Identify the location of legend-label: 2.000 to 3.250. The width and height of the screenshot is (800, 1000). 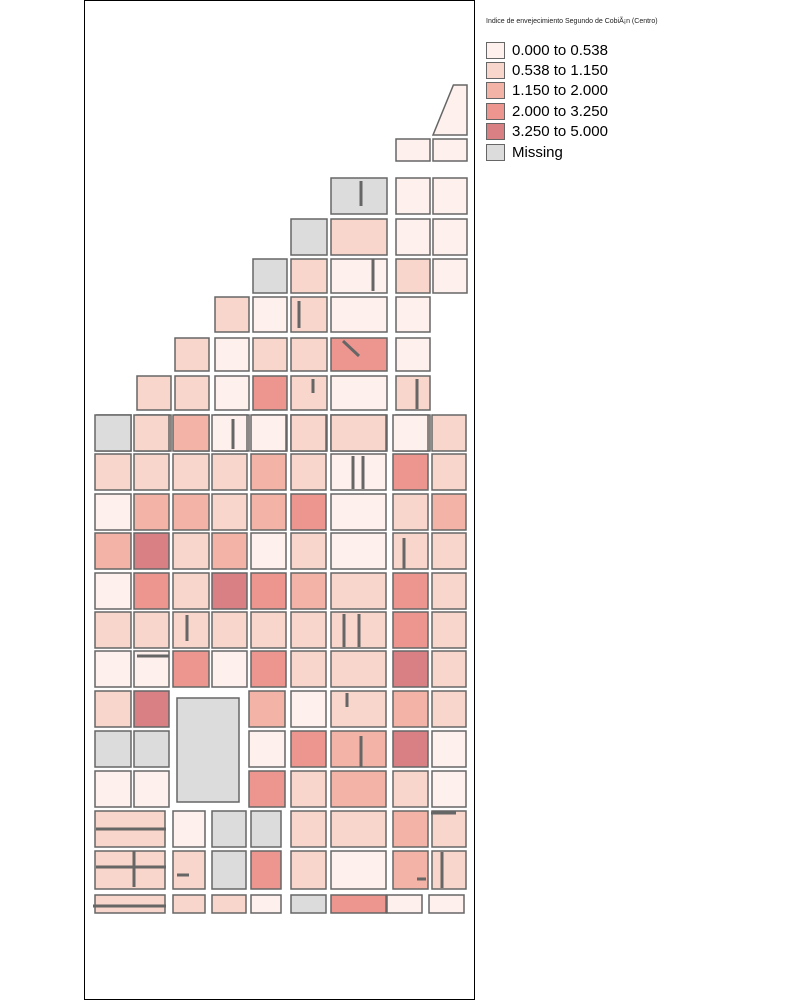
(560, 111).